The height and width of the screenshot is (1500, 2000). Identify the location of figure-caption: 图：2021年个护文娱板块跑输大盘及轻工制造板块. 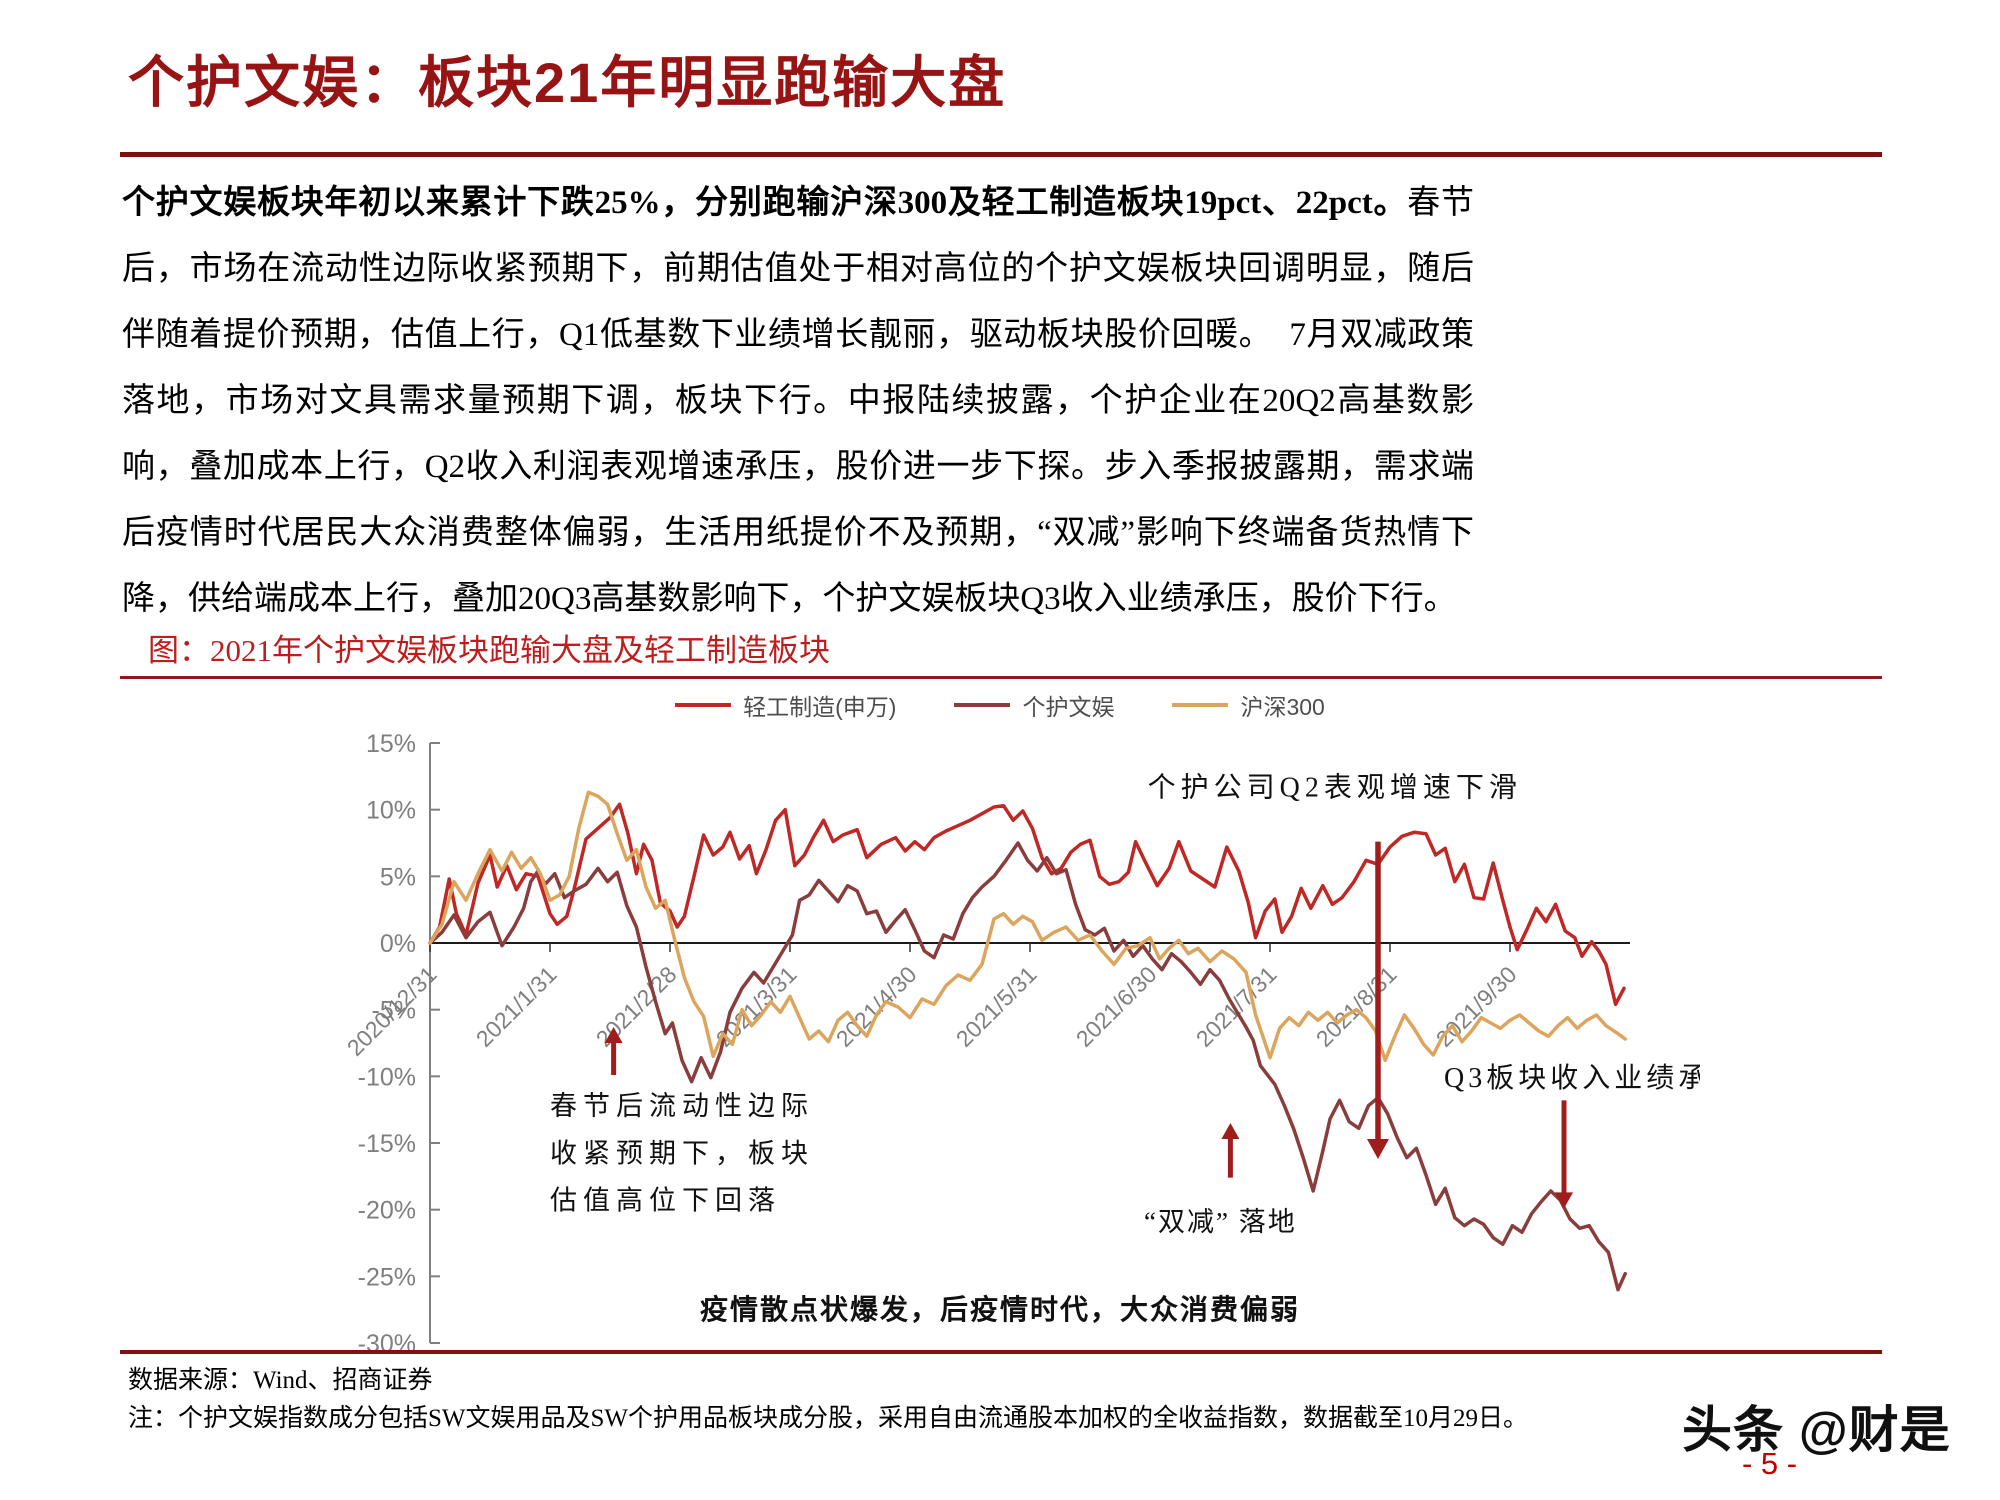
(489, 650).